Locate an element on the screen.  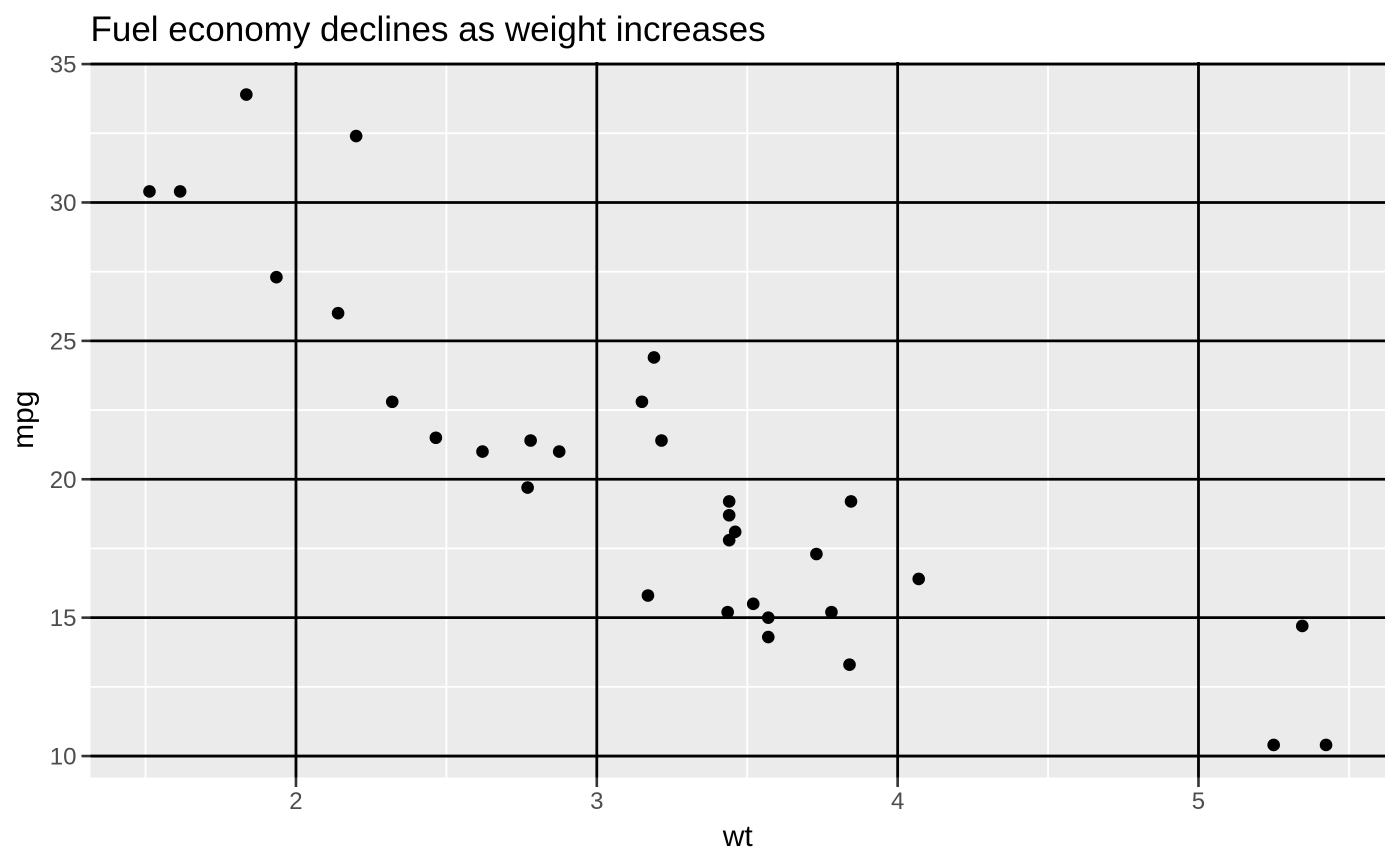
x-tick-label: 3 is located at coordinates (596, 801).